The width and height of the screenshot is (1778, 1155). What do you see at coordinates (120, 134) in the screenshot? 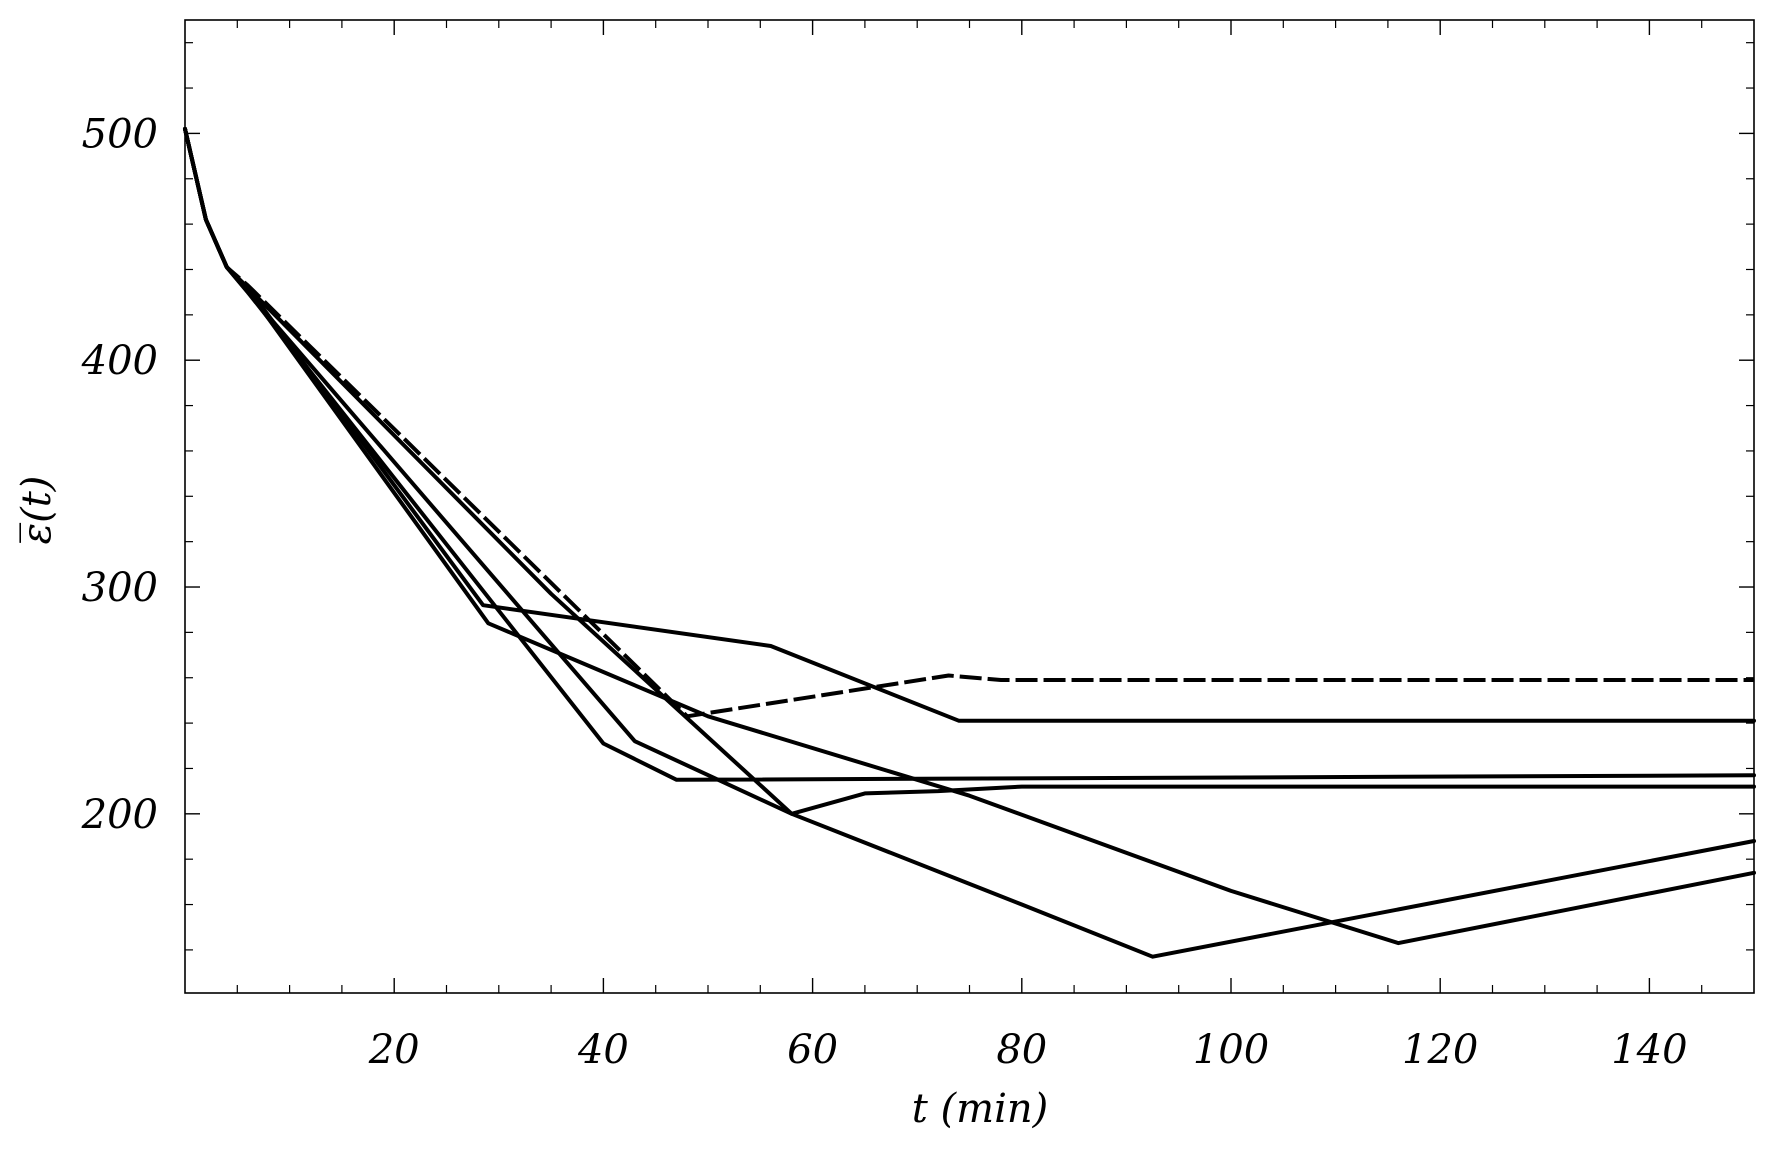
I see `y-tick-label: 500` at bounding box center [120, 134].